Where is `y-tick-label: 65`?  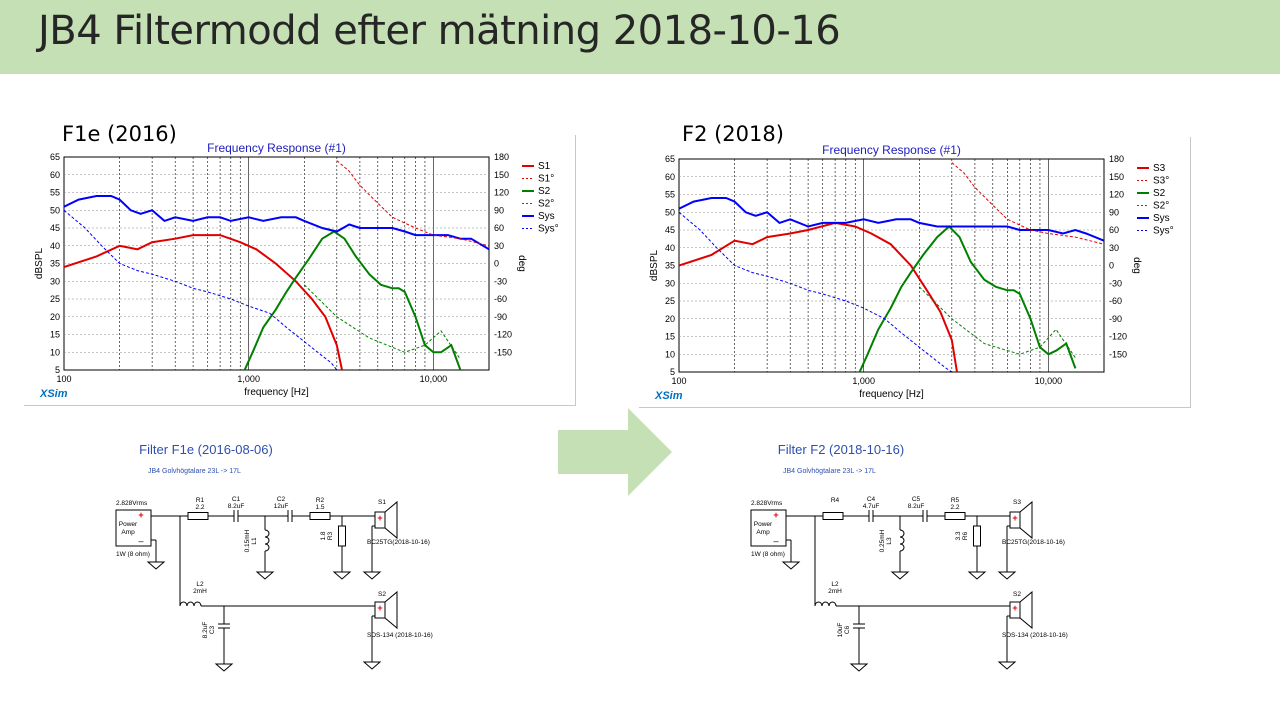
y-tick-label: 65 is located at coordinates (670, 159).